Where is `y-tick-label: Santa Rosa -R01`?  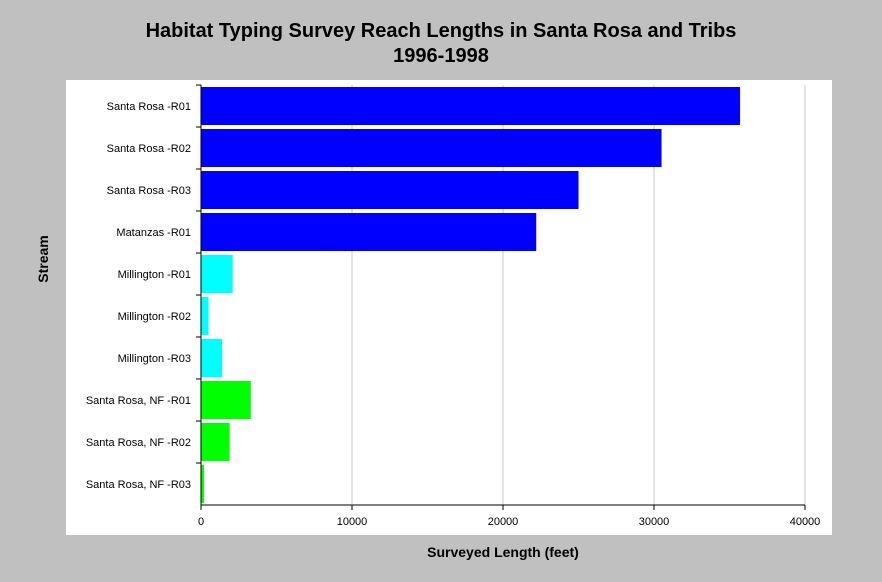
y-tick-label: Santa Rosa -R01 is located at coordinates (149, 107).